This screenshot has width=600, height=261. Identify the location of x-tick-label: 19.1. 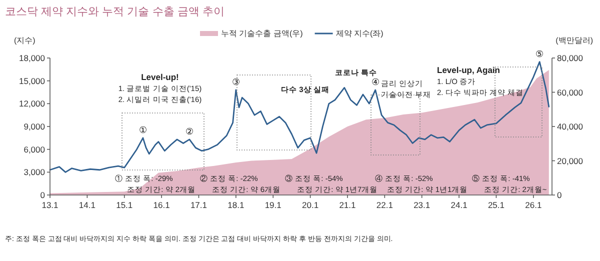
(273, 205).